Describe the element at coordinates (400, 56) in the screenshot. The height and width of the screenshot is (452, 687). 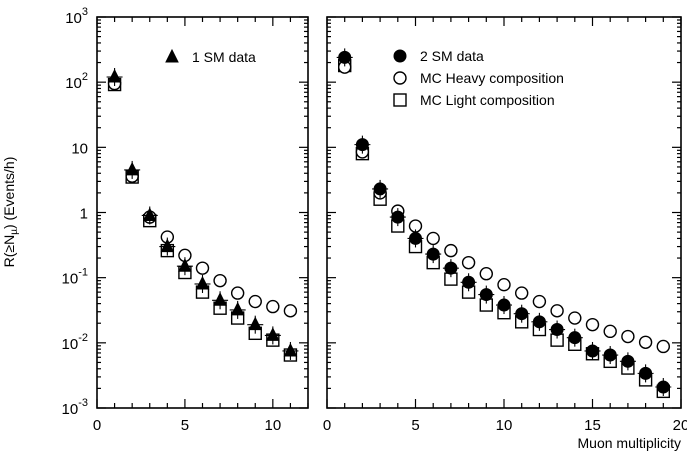
I see `legend-marker-filled-circle` at that location.